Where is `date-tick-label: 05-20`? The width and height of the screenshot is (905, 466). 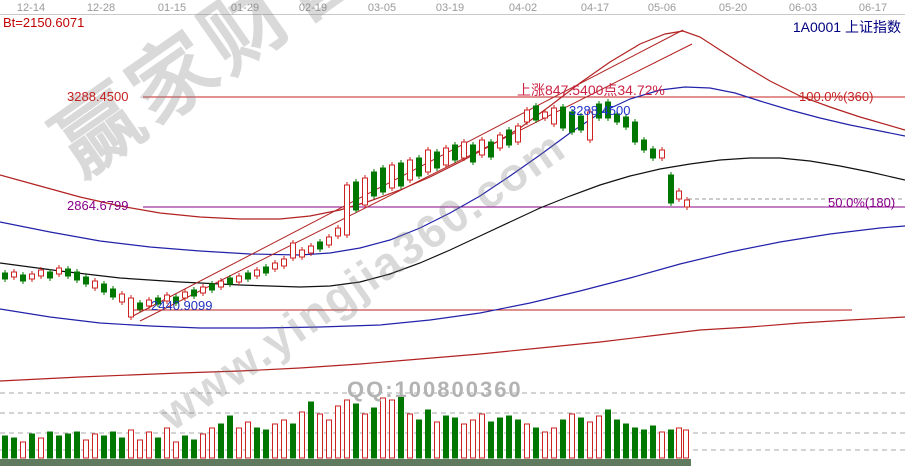
date-tick-label: 05-20 is located at coordinates (733, 8).